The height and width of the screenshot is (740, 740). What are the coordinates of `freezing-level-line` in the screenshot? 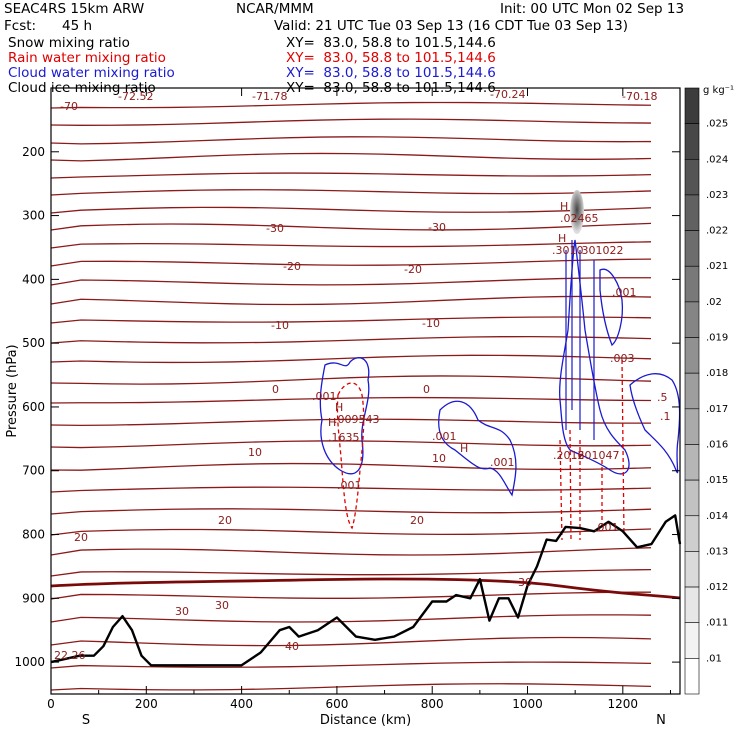 It's located at (365, 588).